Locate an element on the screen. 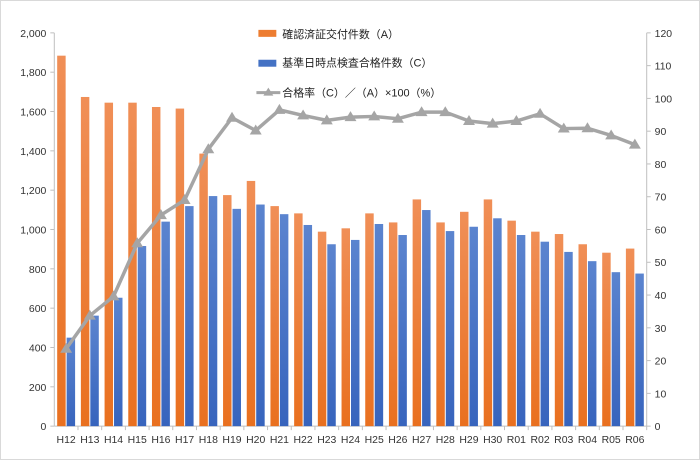 This screenshot has width=700, height=460. y2-tick-label: 40 is located at coordinates (661, 296).